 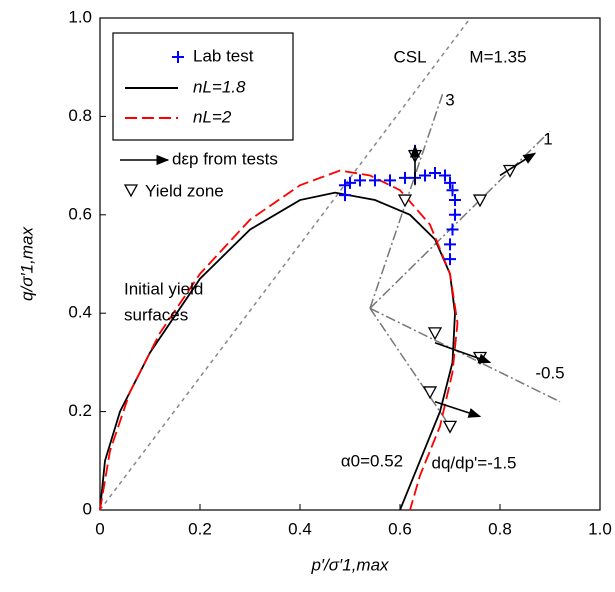 What do you see at coordinates (80, 213) in the screenshot?
I see `y-tick-label: 0.6` at bounding box center [80, 213].